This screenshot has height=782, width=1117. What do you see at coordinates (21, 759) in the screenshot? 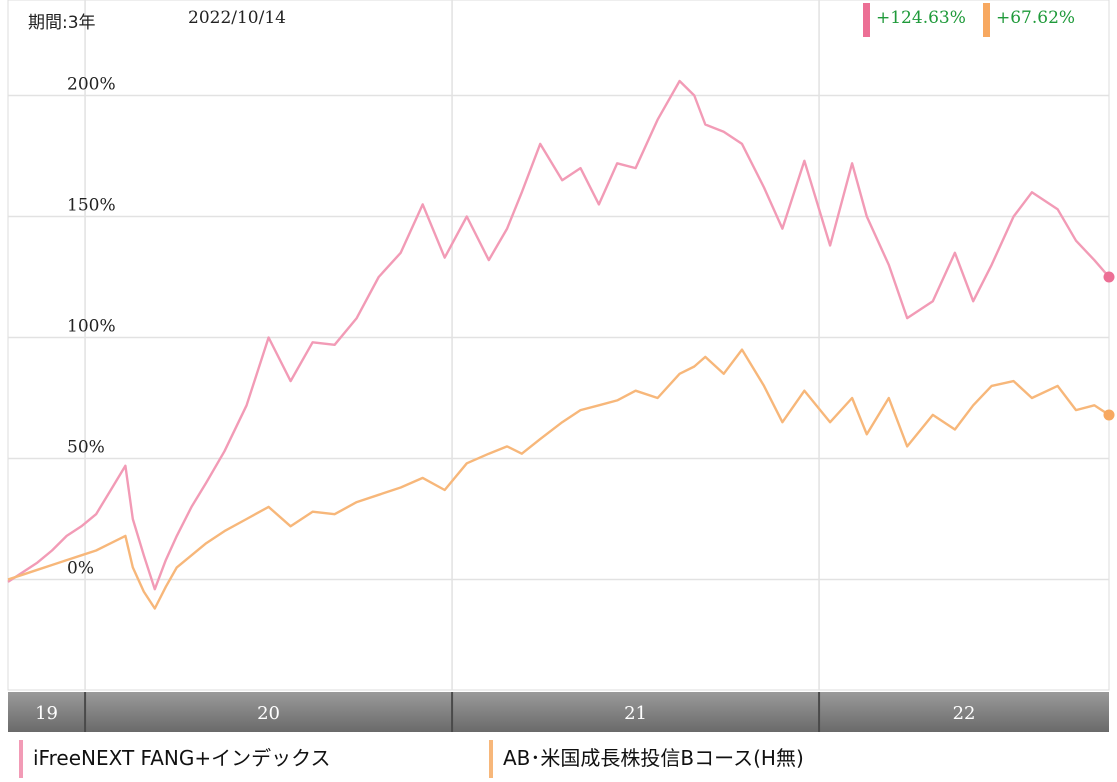
I see `legend-swatch-fang` at bounding box center [21, 759].